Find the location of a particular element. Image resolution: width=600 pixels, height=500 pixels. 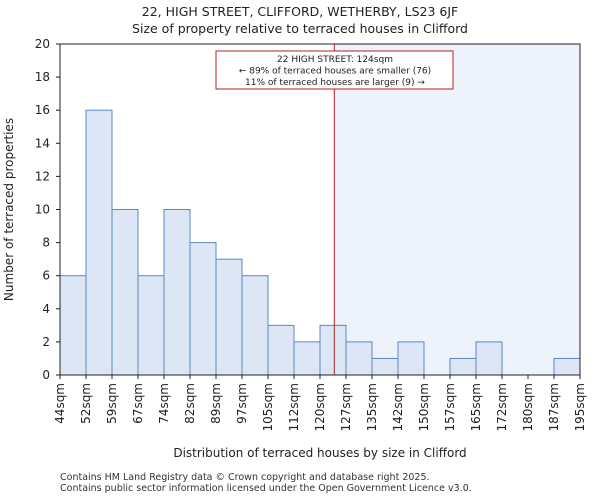

bar-59sqm is located at coordinates (125, 292).